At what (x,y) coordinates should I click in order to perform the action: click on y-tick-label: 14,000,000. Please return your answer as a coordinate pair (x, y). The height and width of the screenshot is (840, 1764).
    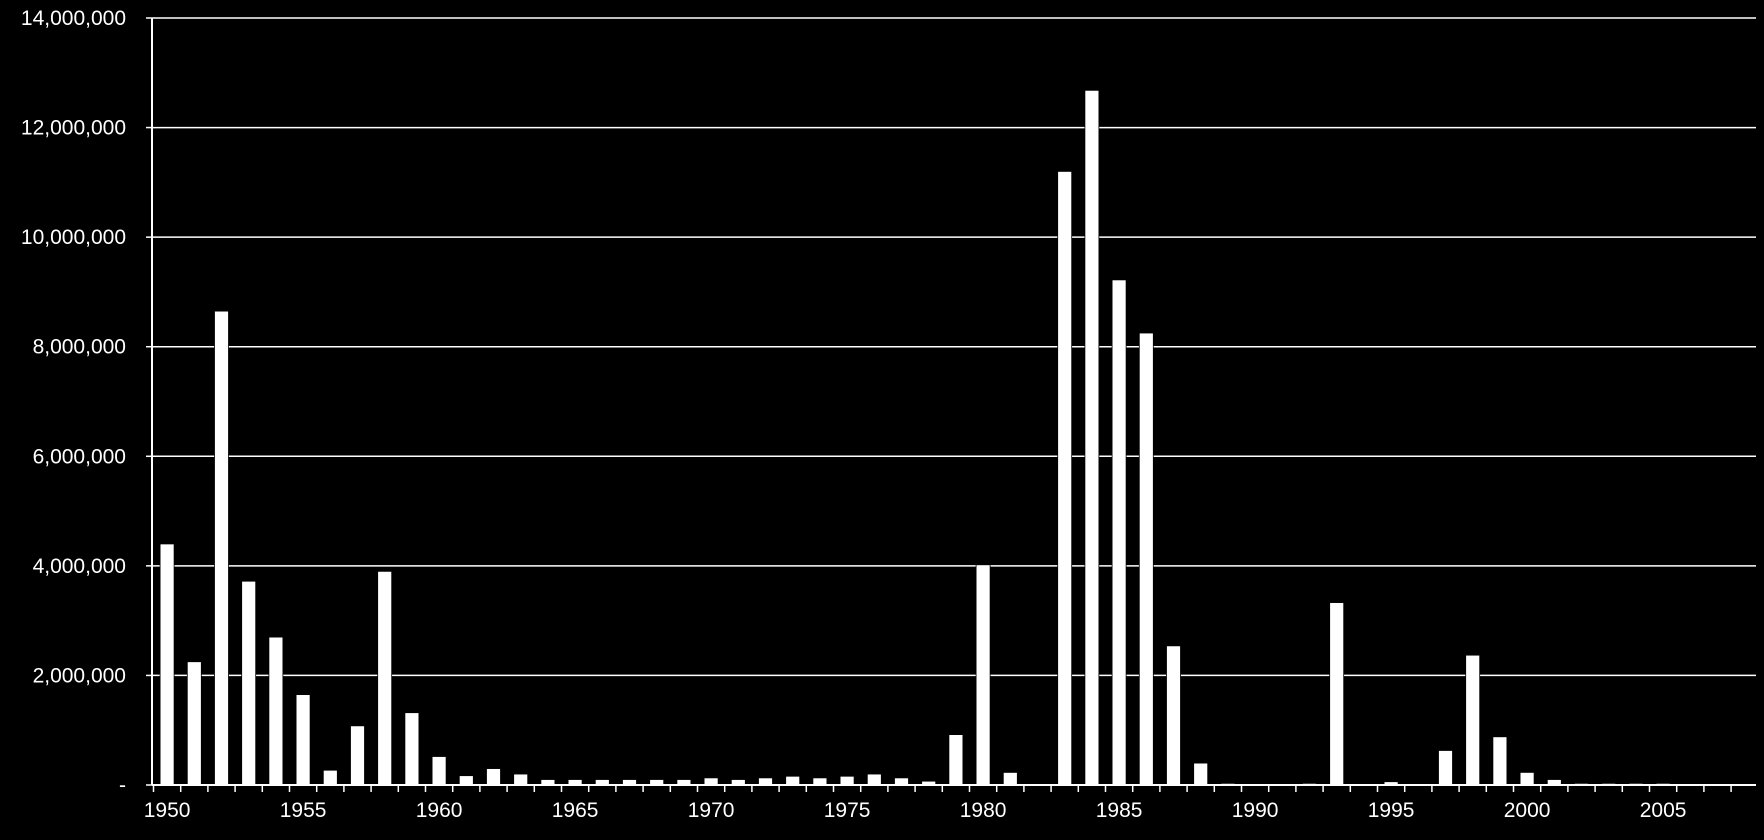
    Looking at the image, I should click on (73, 18).